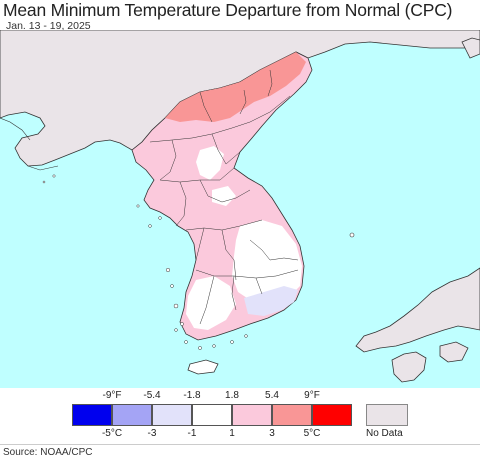 Image resolution: width=480 pixels, height=461 pixels. What do you see at coordinates (312, 395) in the screenshot?
I see `legend-f-label: 9°F` at bounding box center [312, 395].